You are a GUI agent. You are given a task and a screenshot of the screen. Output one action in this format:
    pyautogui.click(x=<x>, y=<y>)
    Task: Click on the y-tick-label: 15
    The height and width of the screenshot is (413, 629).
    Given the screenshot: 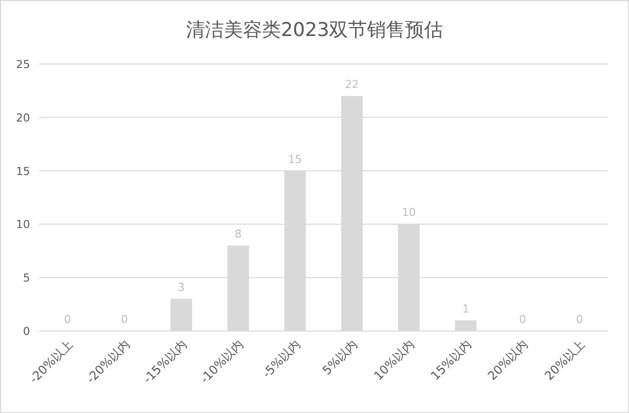 What is the action you would take?
    pyautogui.click(x=23, y=171)
    